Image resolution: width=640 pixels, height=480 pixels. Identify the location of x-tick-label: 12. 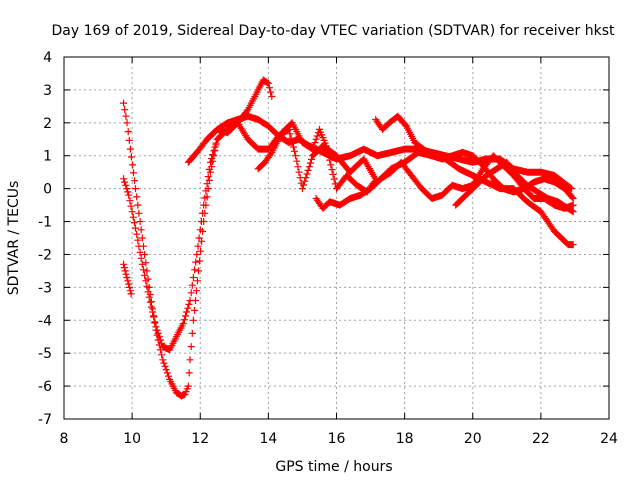
(200, 439).